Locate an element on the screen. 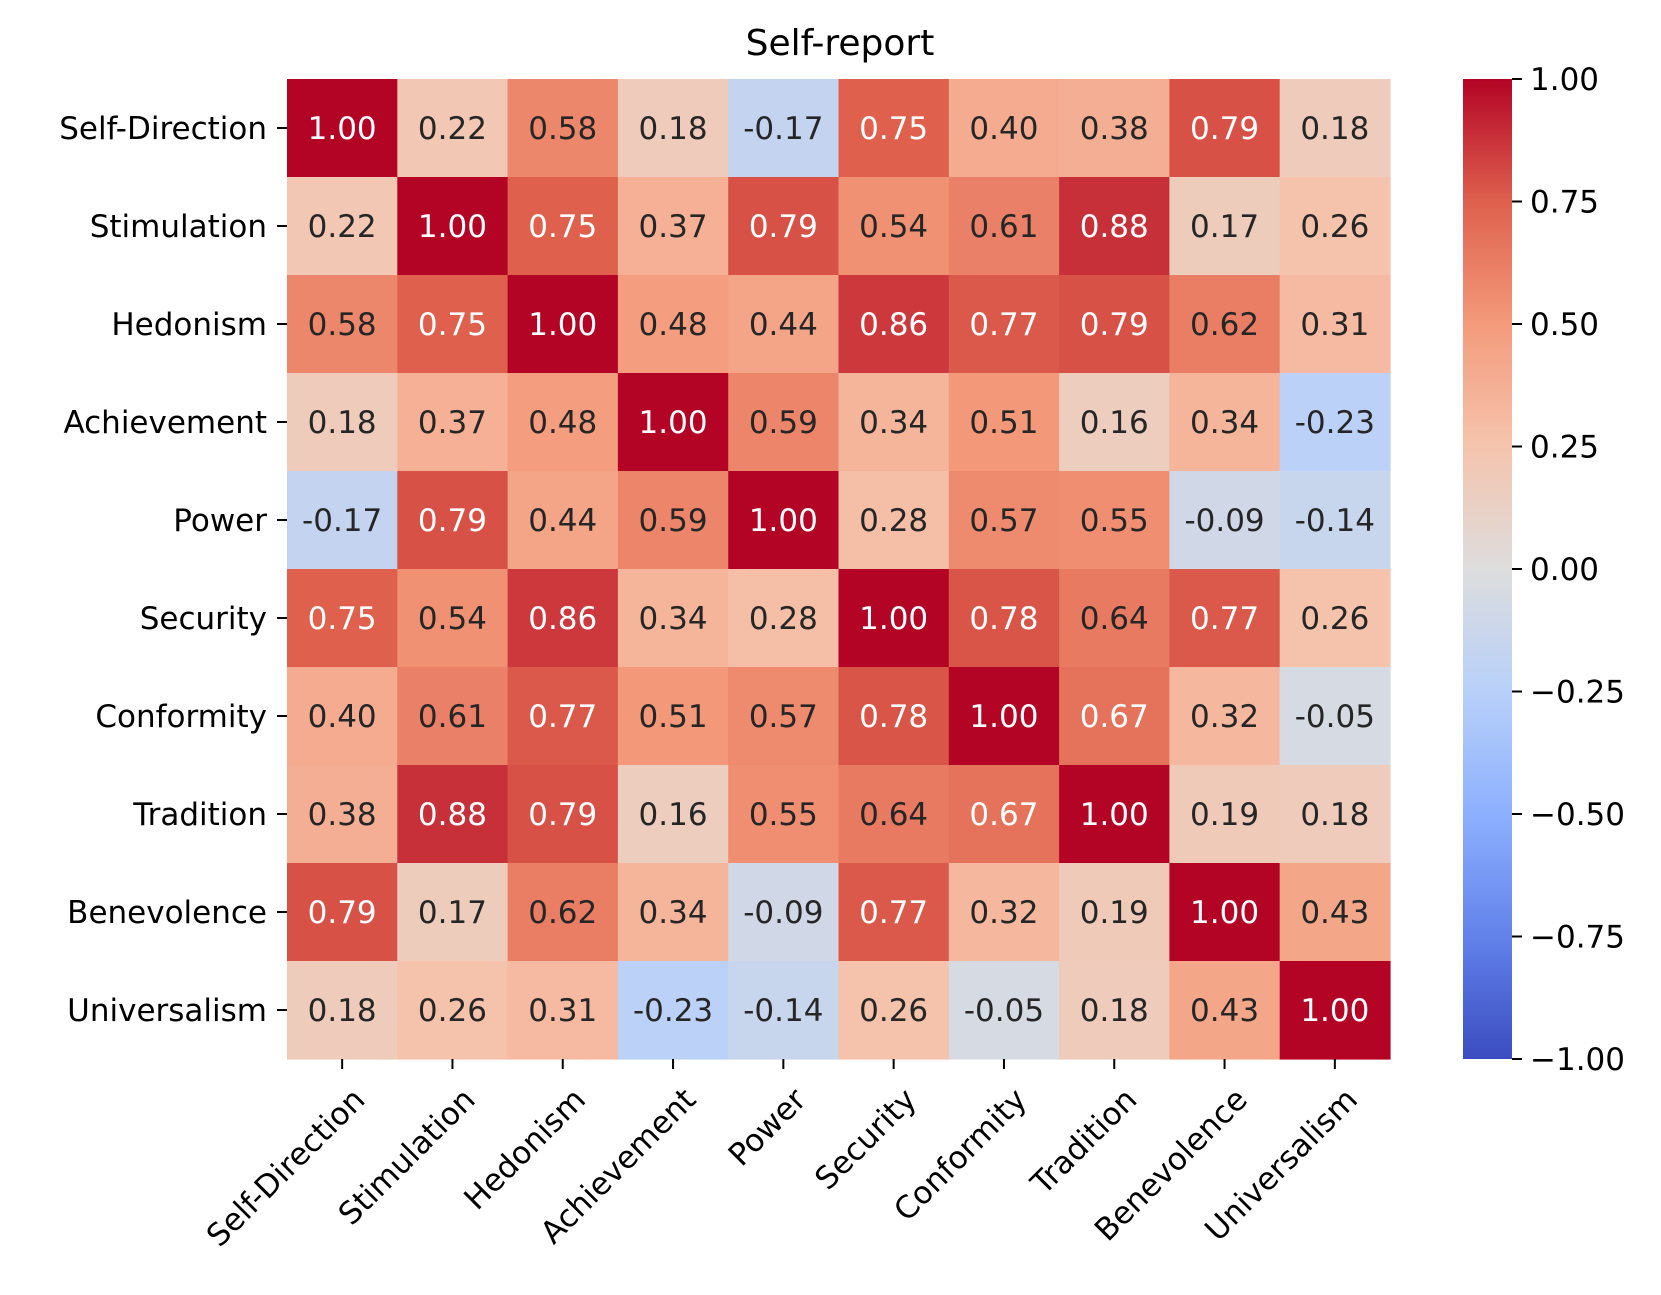  cell-annotation: 0.78 is located at coordinates (1003, 619).